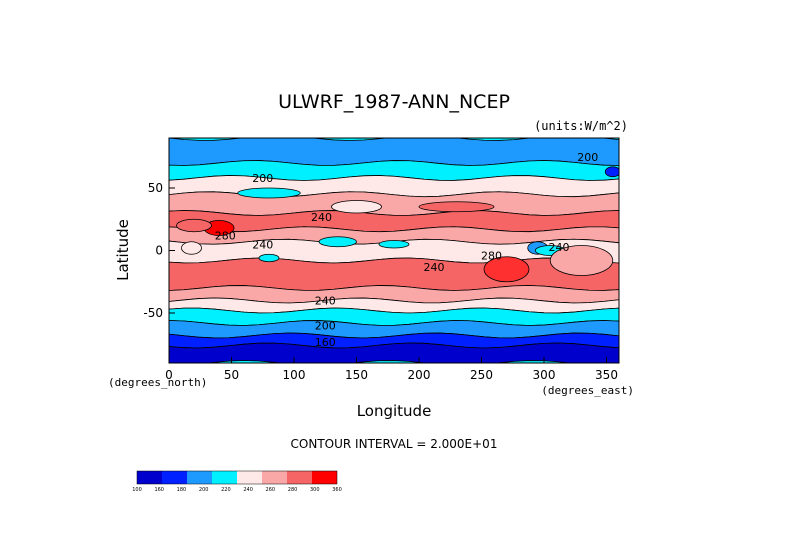  Describe the element at coordinates (271, 490) in the screenshot. I see `colorbar-label: 260` at that location.